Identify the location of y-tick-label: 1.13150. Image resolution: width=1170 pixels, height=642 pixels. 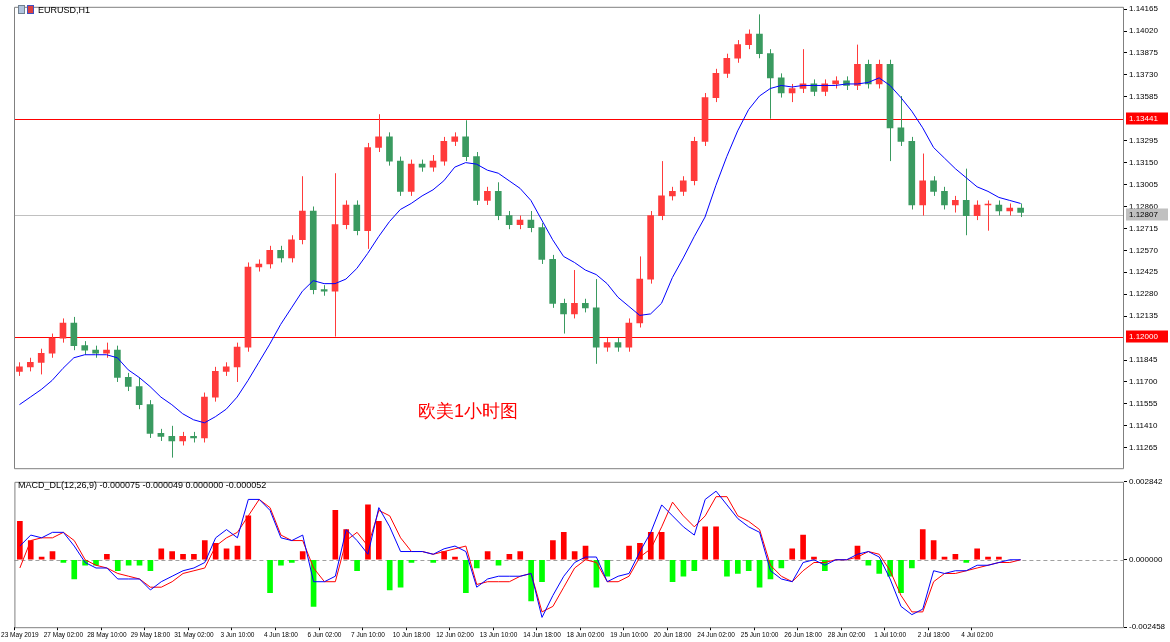
(1144, 162).